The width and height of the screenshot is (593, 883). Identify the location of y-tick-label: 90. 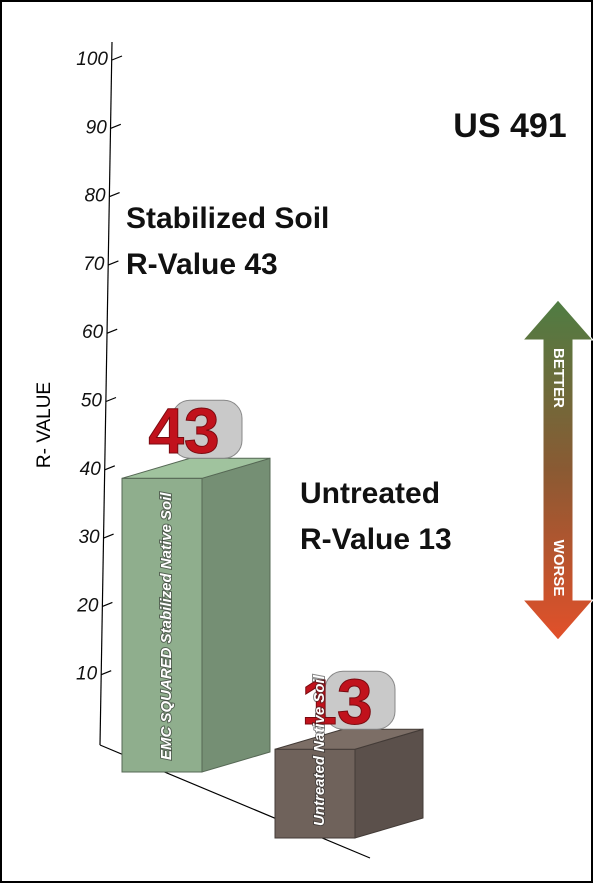
(97, 127).